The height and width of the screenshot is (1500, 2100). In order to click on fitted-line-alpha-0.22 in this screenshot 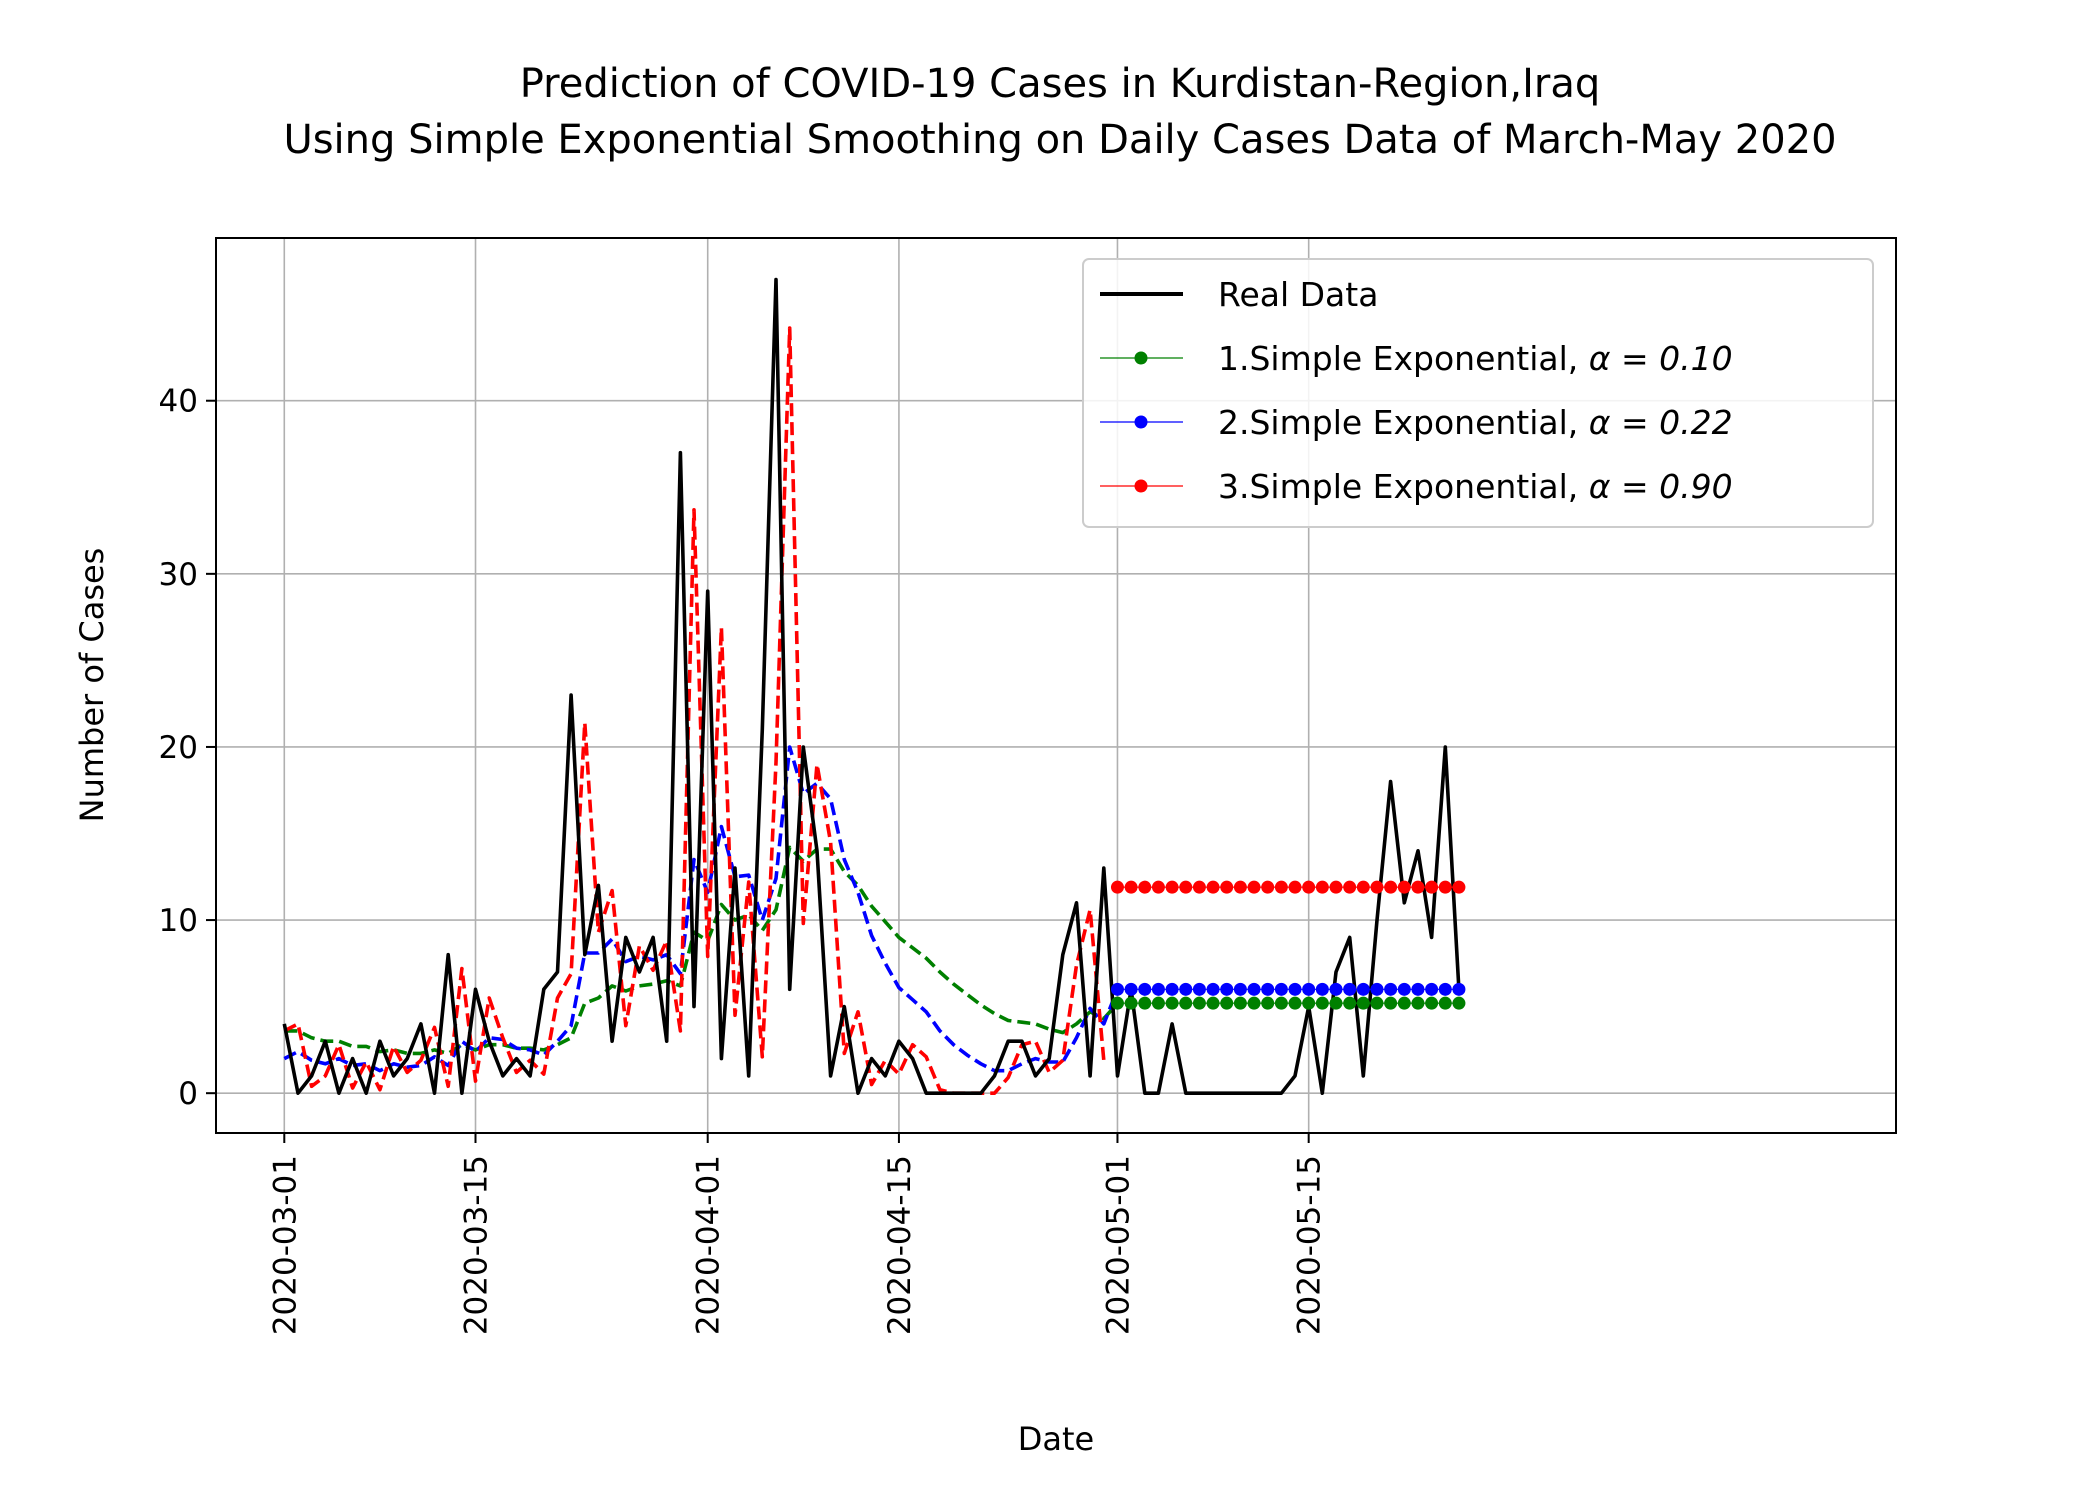, I will do `click(701, 909)`.